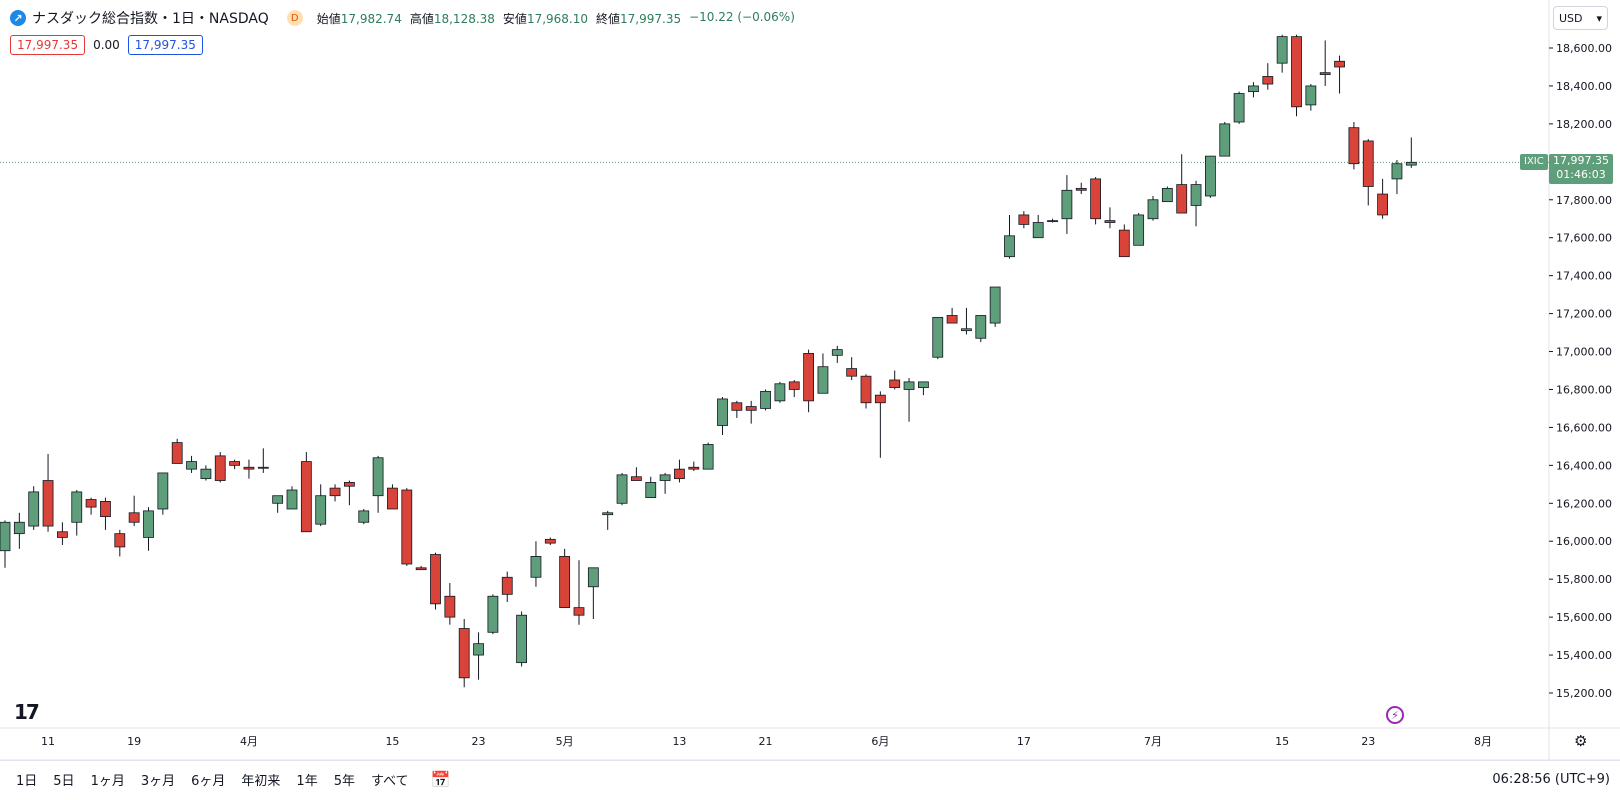 The width and height of the screenshot is (1620, 800). Describe the element at coordinates (1584, 238) in the screenshot. I see `price-tick-label: 17,600.00` at that location.